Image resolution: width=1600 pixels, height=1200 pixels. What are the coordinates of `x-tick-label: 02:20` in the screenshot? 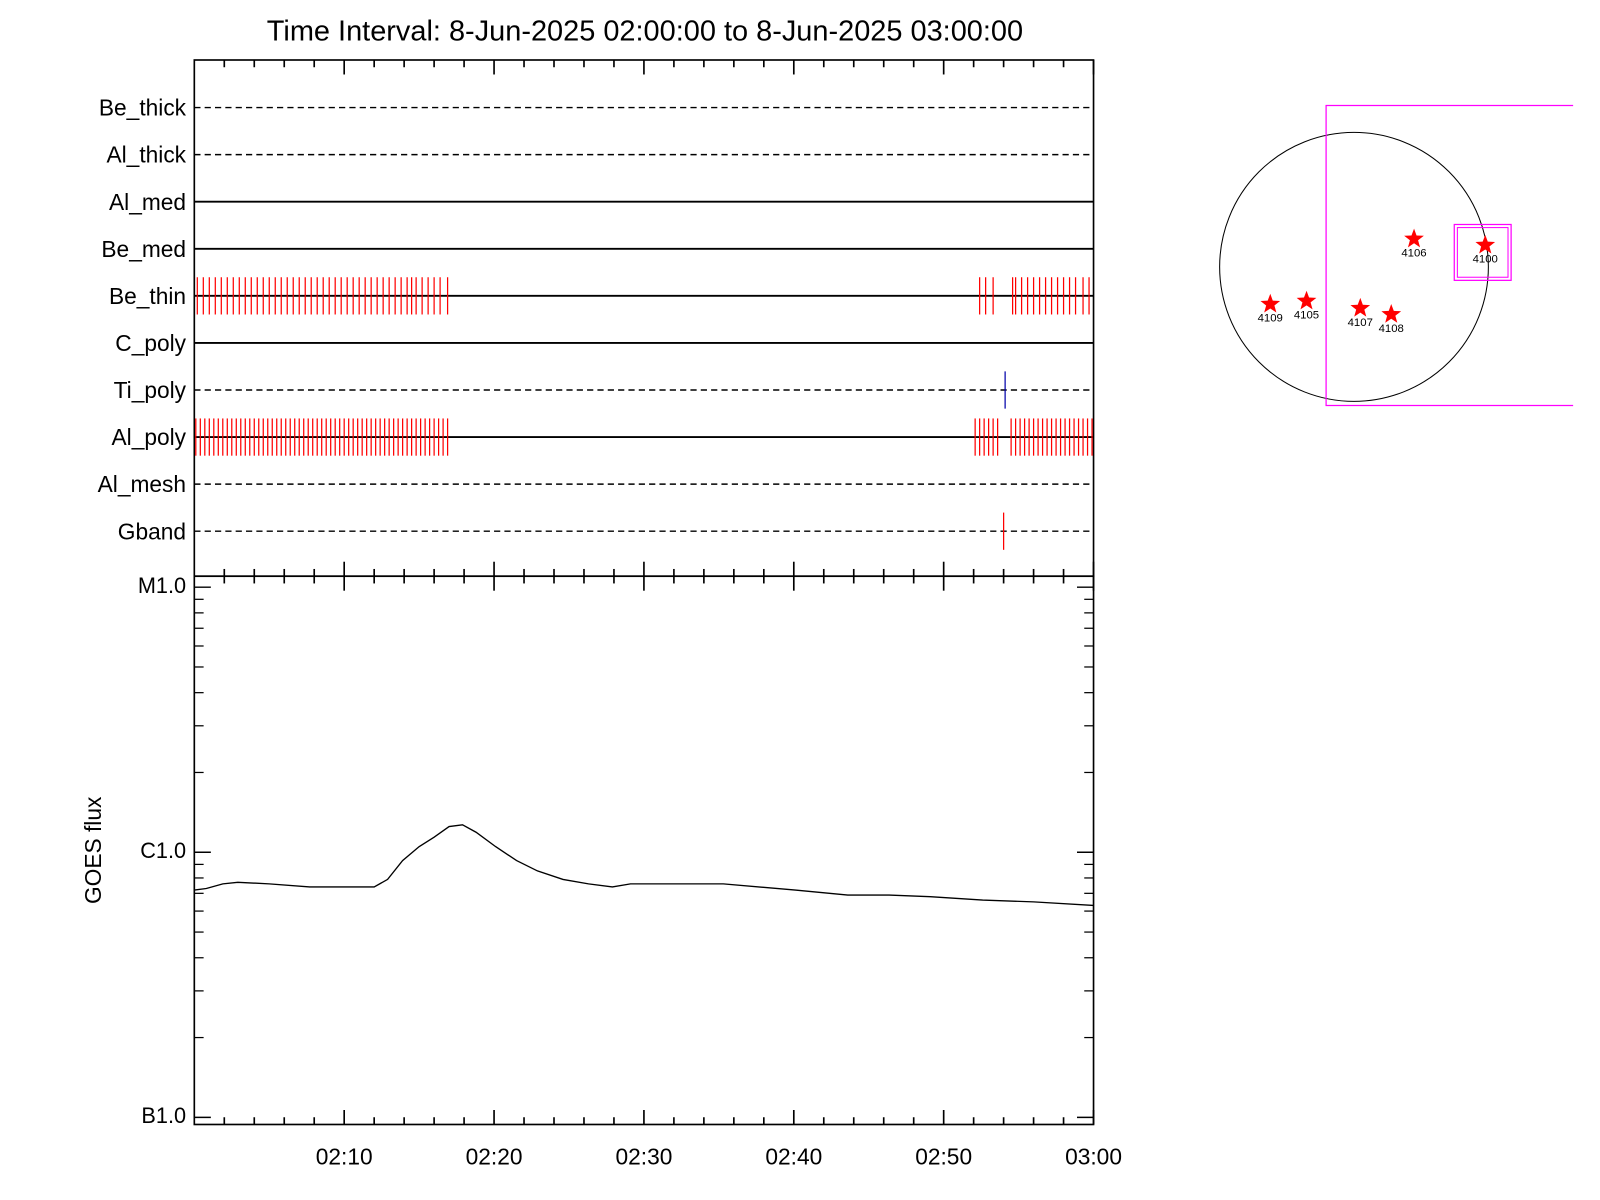 It's located at (494, 1157).